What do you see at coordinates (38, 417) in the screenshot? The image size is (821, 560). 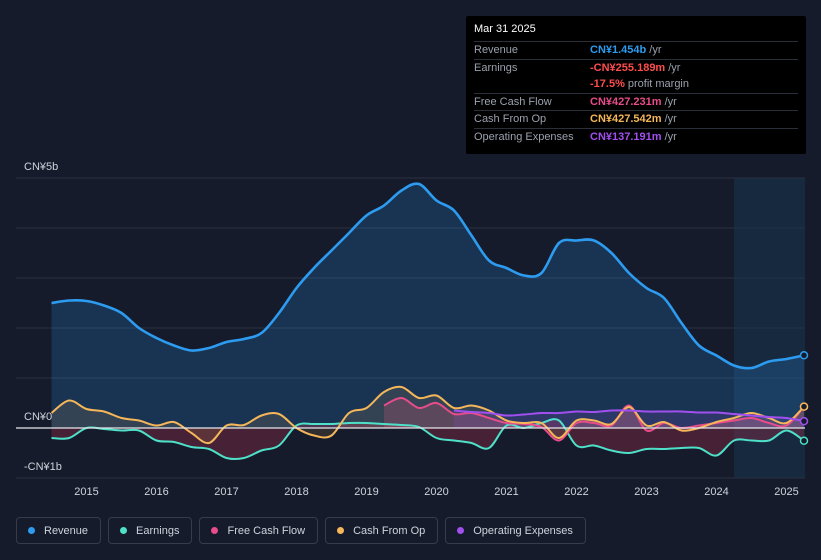 I see `y-axis-label-zero: CN¥0` at bounding box center [38, 417].